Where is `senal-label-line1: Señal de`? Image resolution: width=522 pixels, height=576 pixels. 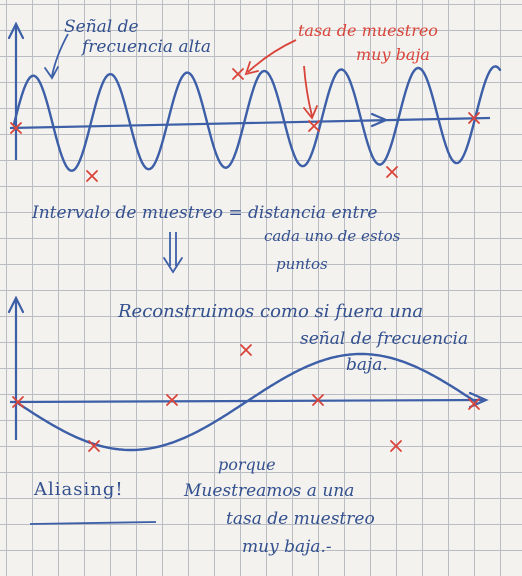 senal-label-line1: Señal de is located at coordinates (101, 27).